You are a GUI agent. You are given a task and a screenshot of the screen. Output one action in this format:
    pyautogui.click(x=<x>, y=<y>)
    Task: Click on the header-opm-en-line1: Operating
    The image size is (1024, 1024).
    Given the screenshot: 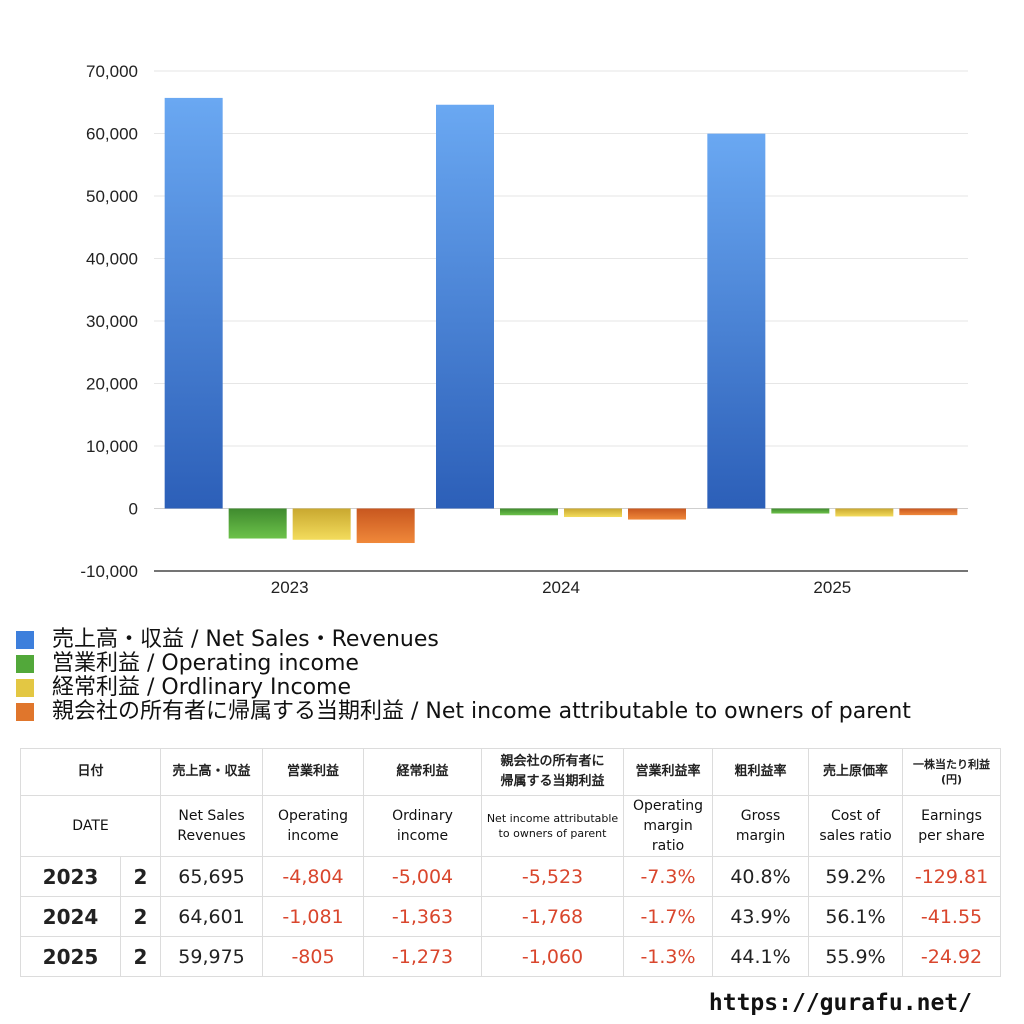 What is the action you would take?
    pyautogui.click(x=668, y=806)
    